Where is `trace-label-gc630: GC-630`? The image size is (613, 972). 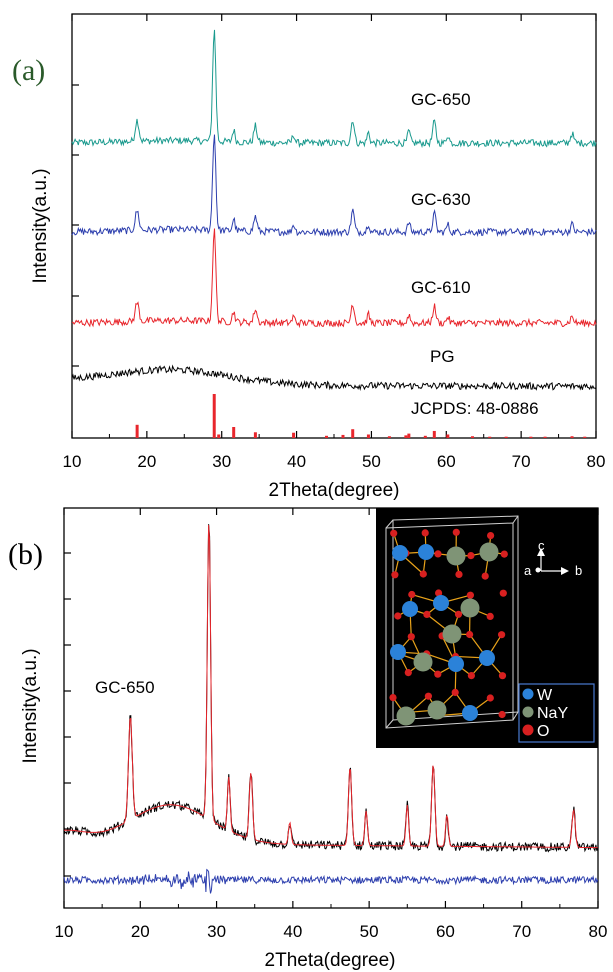 trace-label-gc630: GC-630 is located at coordinates (441, 199).